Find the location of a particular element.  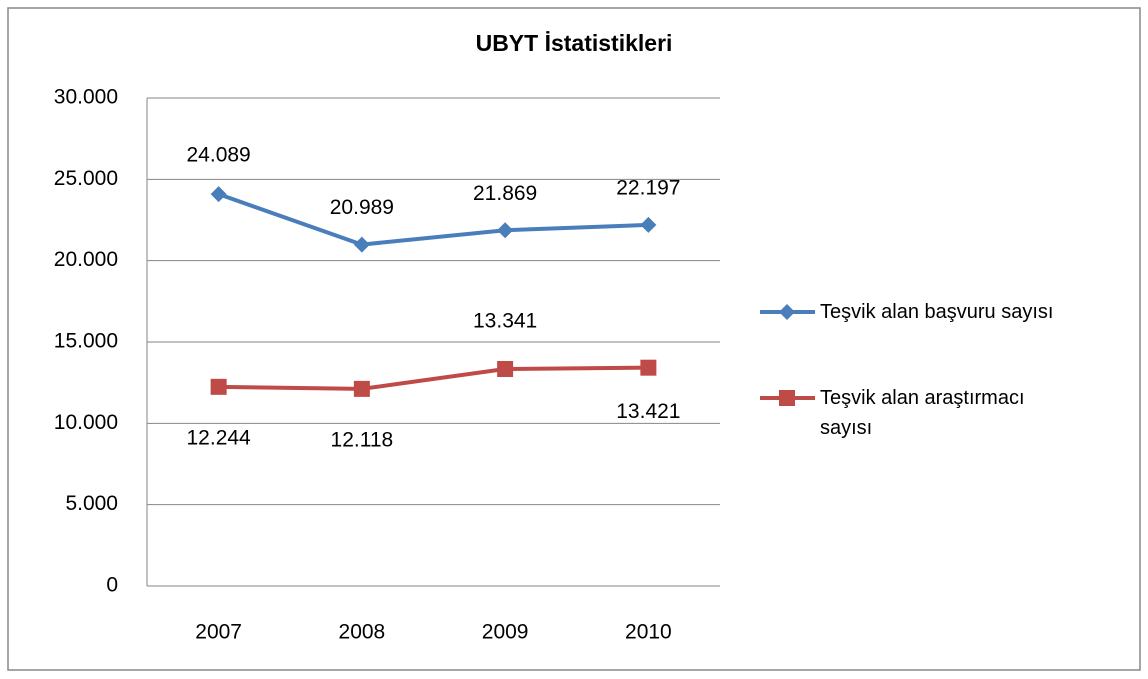

data-label: 13.421 is located at coordinates (648, 411).